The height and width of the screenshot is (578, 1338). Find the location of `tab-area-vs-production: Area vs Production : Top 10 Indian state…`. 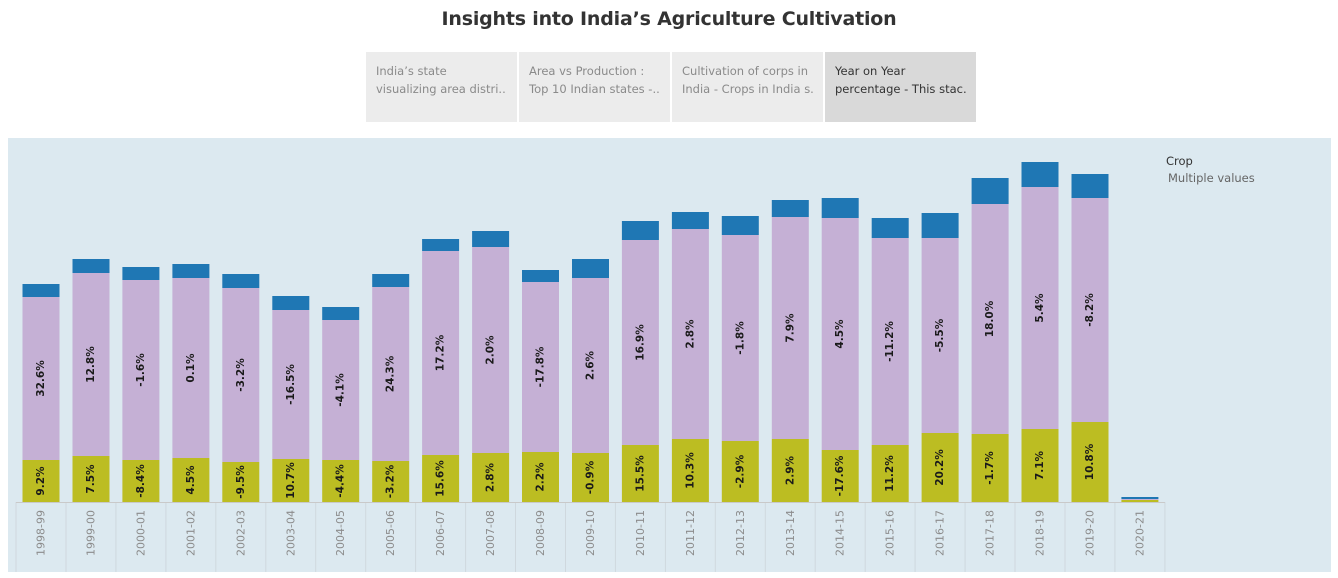

tab-area-vs-production: Area vs Production : Top 10 Indian state… is located at coordinates (594, 87).